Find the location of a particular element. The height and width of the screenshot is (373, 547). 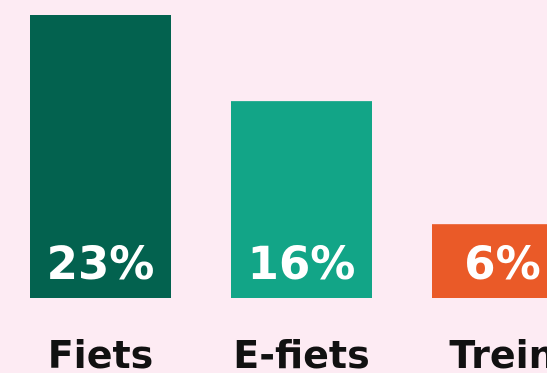

value-label-trein: 6% is located at coordinates (502, 263).